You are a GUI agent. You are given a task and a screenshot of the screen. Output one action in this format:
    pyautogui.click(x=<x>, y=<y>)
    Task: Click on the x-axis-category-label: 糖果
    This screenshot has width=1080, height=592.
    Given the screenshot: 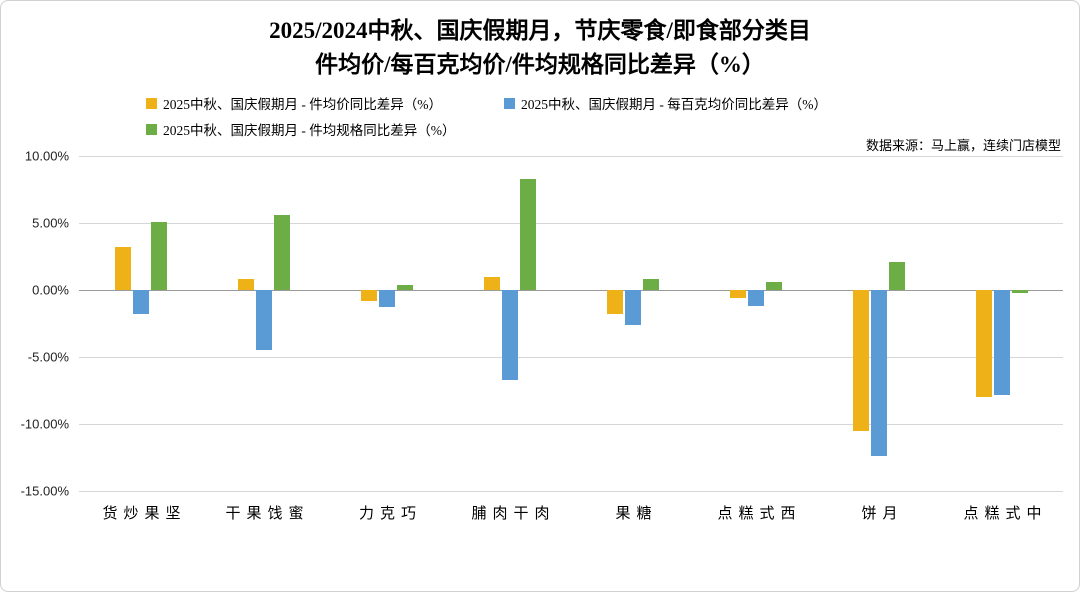 What is the action you would take?
    pyautogui.click(x=632, y=514)
    